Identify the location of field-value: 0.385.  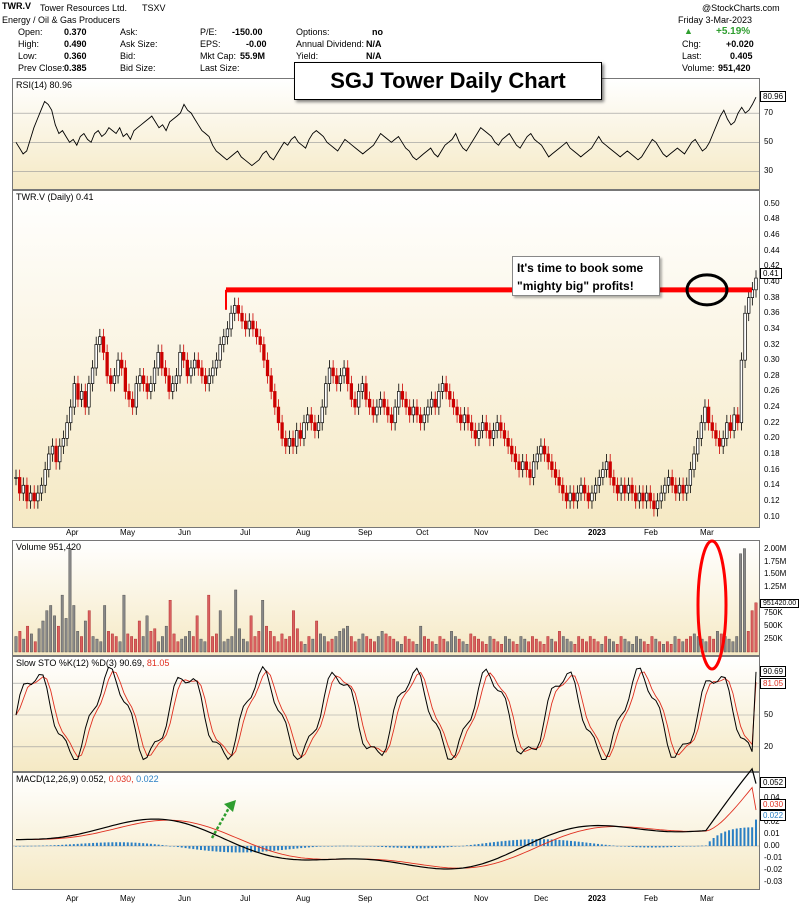
(75, 68).